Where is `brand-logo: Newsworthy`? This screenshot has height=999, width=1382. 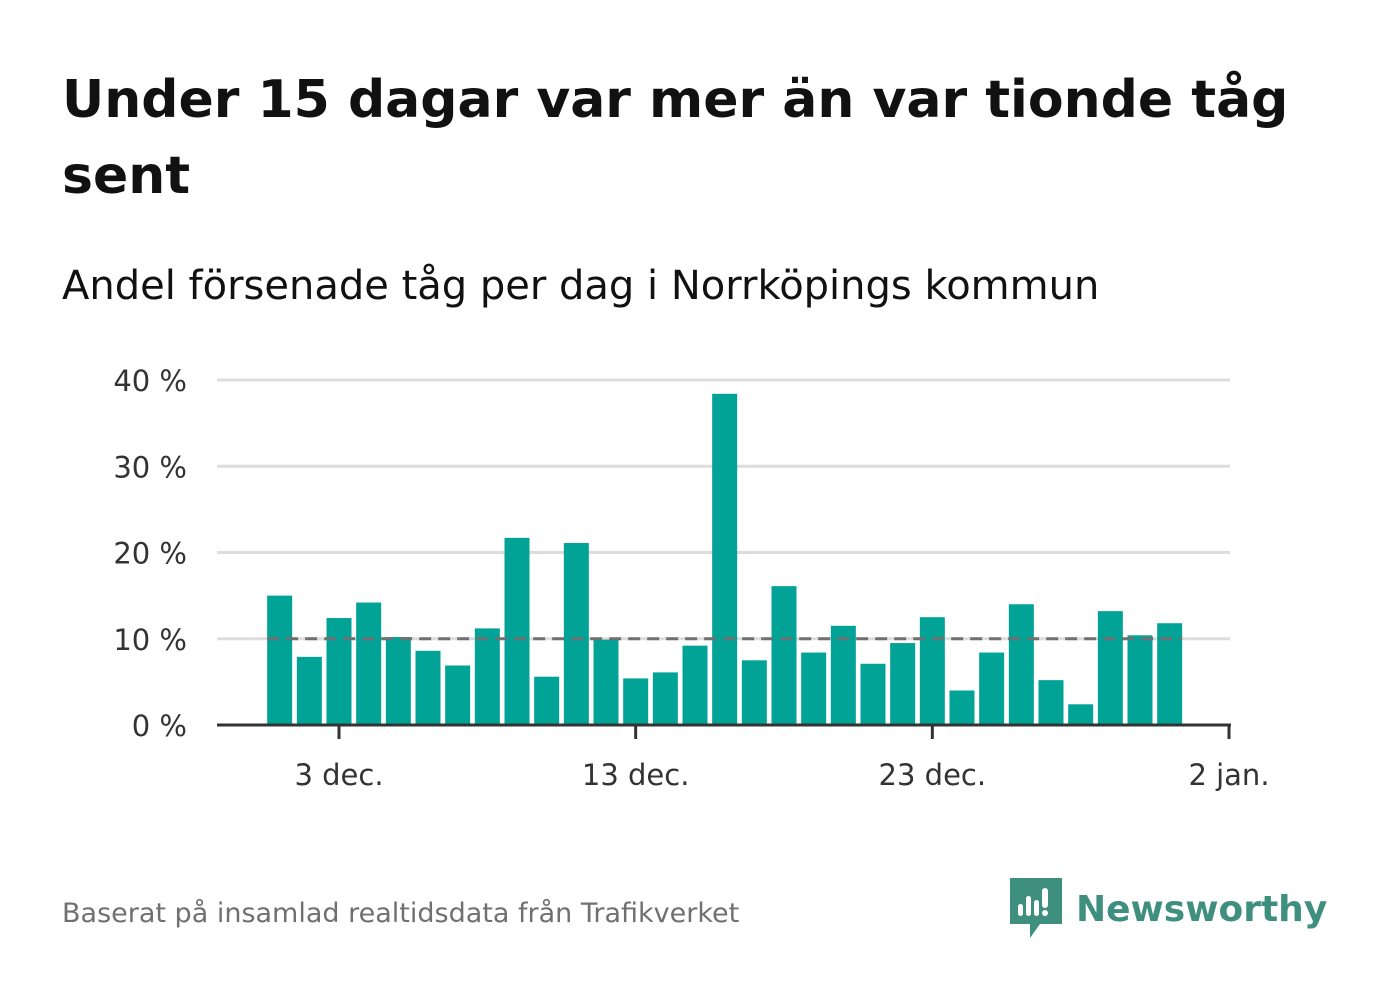 brand-logo: Newsworthy is located at coordinates (1168, 909).